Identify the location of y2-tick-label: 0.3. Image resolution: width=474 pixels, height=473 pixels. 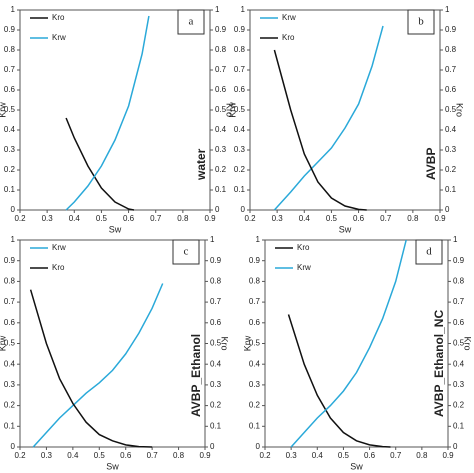
(216, 384).